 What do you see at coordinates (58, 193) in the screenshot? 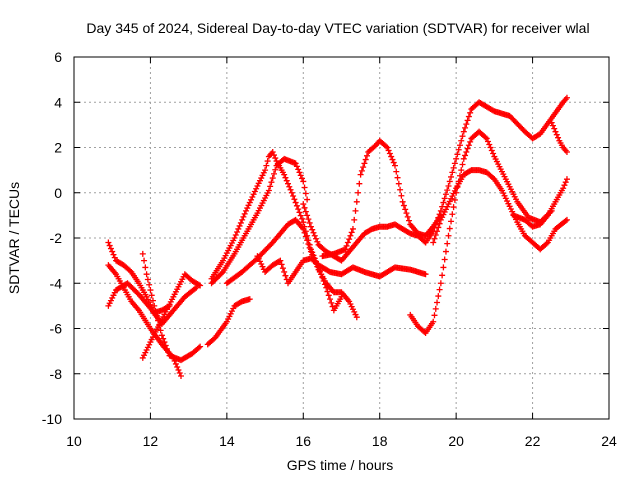
I see `y-tick-label: 0` at bounding box center [58, 193].